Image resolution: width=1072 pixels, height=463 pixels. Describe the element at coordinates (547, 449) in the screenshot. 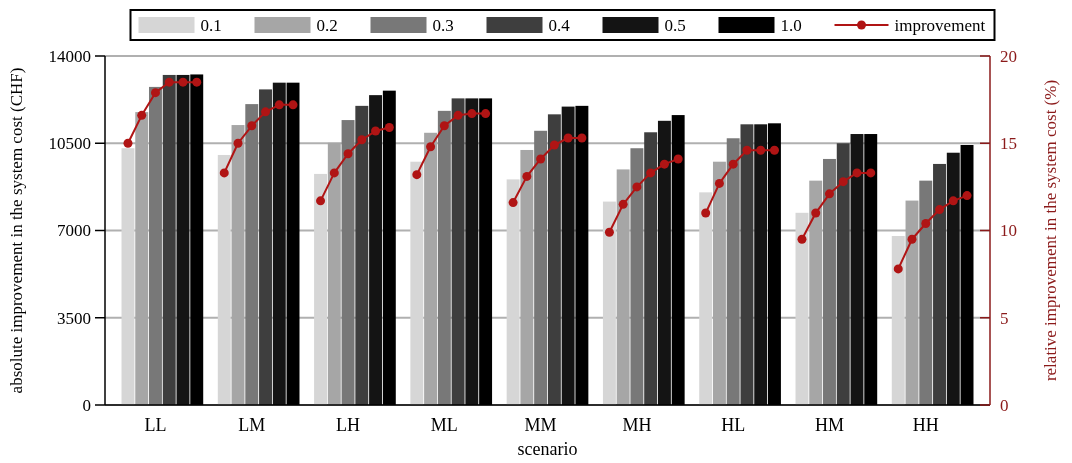

I see `x-axis-title: scenario` at that location.